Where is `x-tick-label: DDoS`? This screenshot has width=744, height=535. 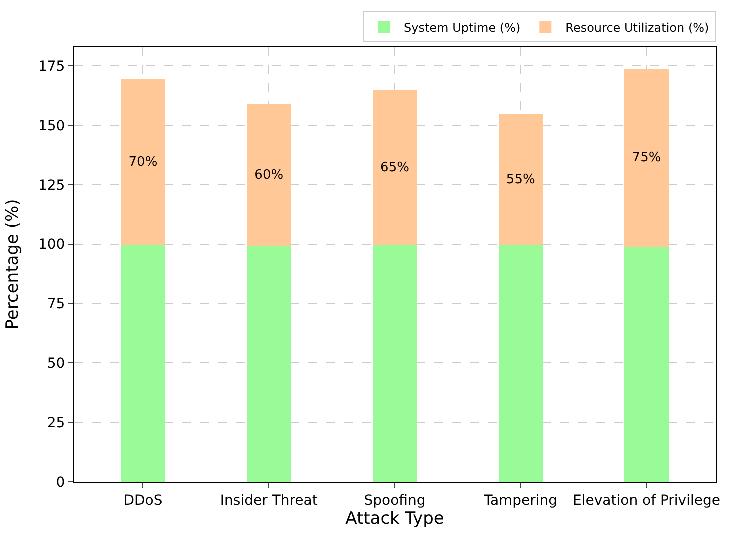
x-tick-label: DDoS is located at coordinates (143, 500).